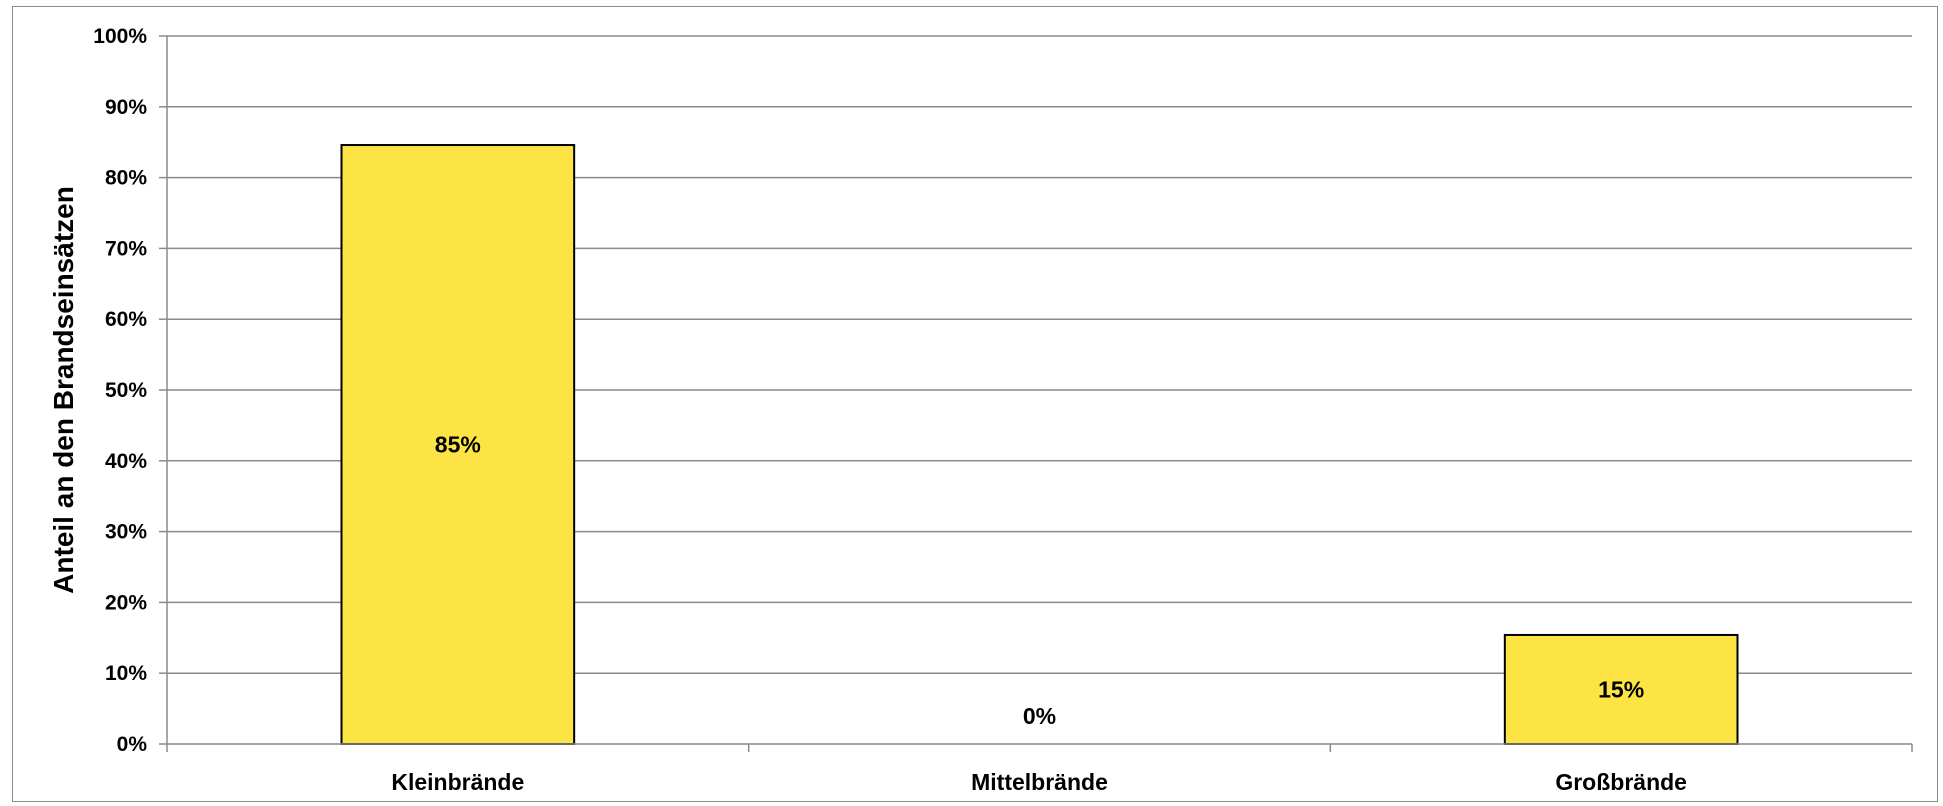 The width and height of the screenshot is (1943, 806). I want to click on y-tick-label: 70%, so click(126, 248).